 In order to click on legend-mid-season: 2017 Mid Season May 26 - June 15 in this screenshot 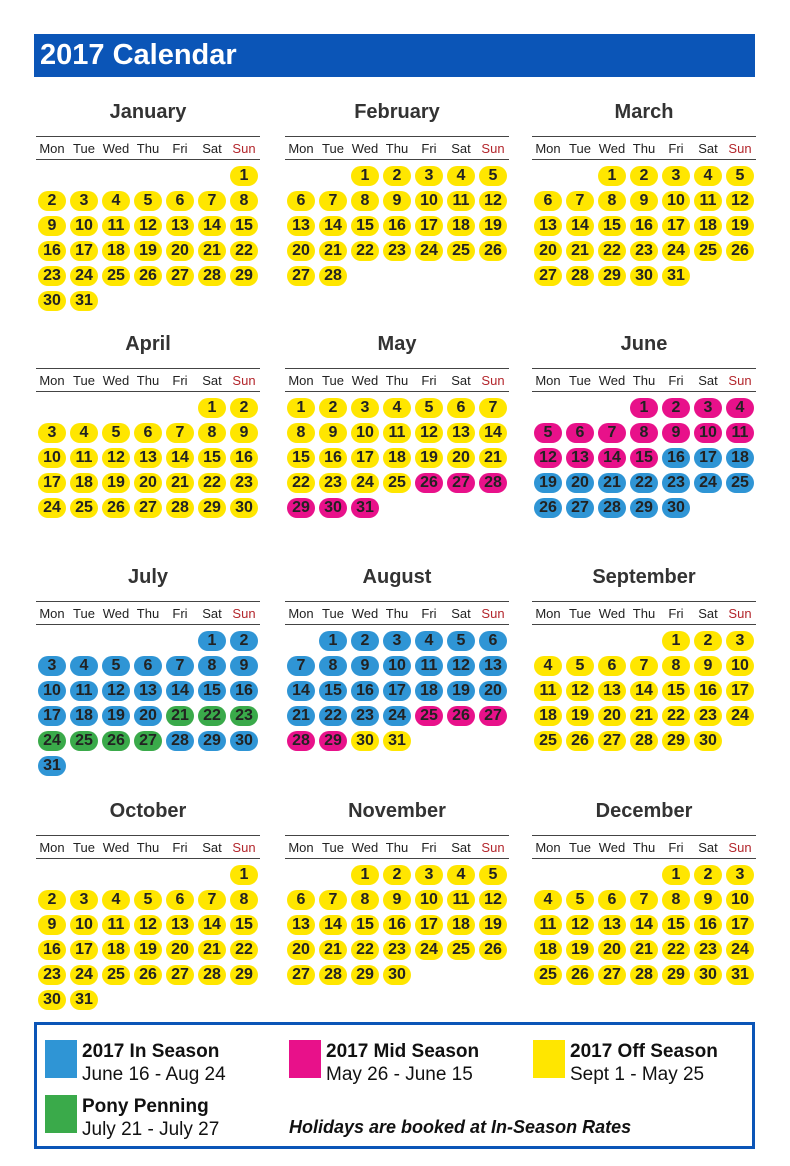, I will do `click(384, 1063)`.